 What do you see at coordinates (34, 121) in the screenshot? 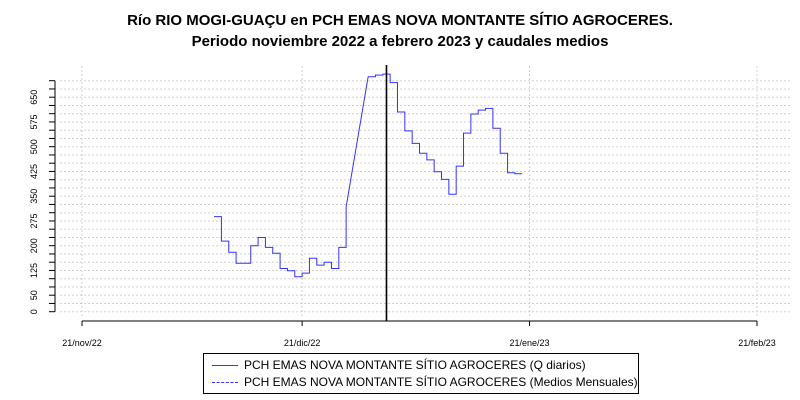
I see `y-tick-label: 575` at bounding box center [34, 121].